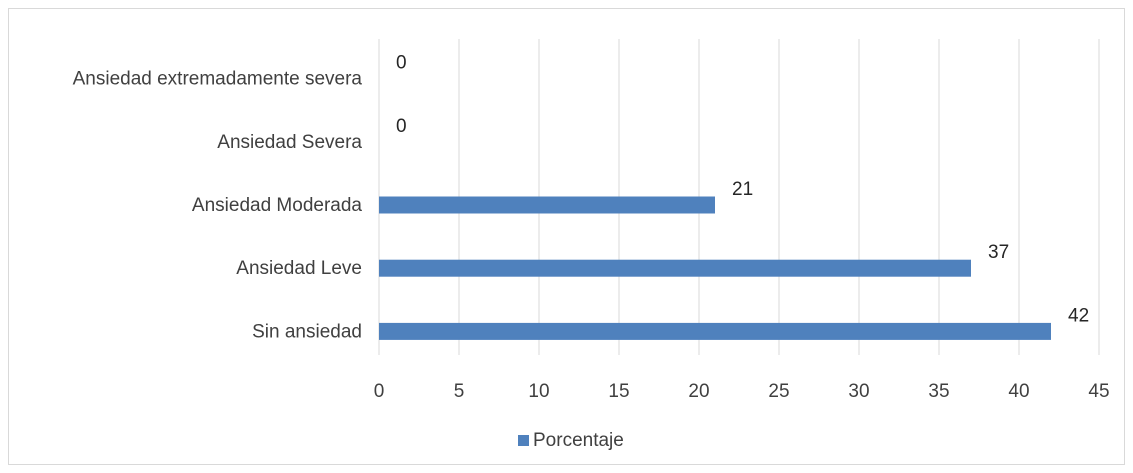 The image size is (1133, 473). I want to click on legend: Porcentaje, so click(571, 440).